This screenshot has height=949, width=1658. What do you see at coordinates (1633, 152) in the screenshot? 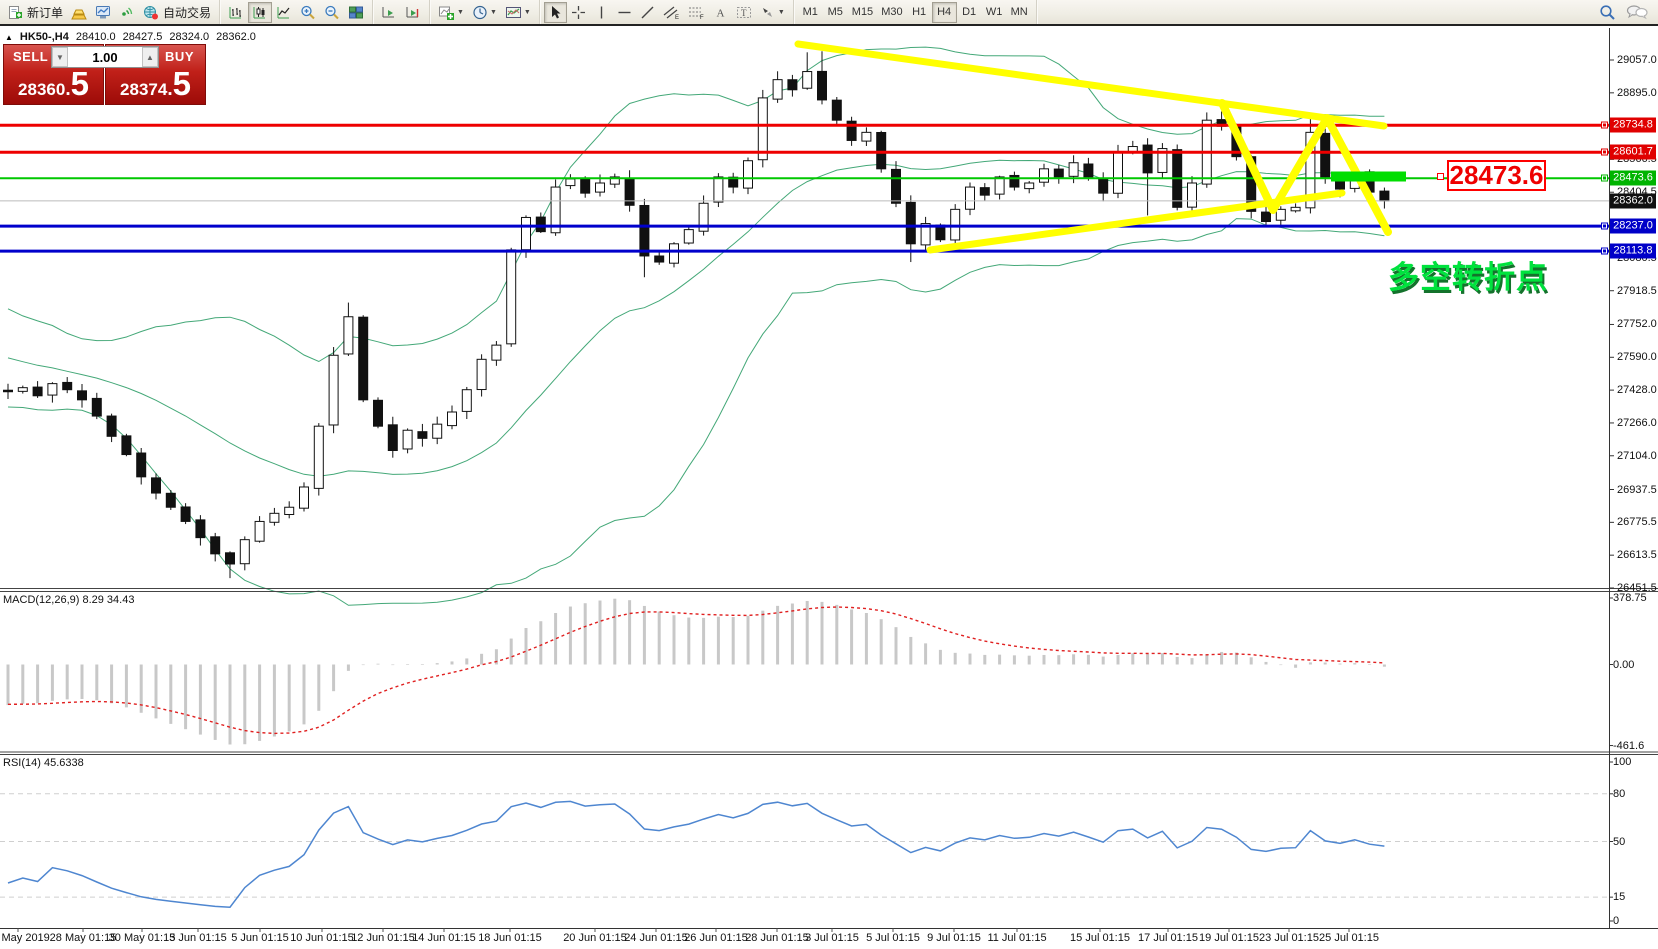
I see `price-level-badge: 28601.7` at bounding box center [1633, 152].